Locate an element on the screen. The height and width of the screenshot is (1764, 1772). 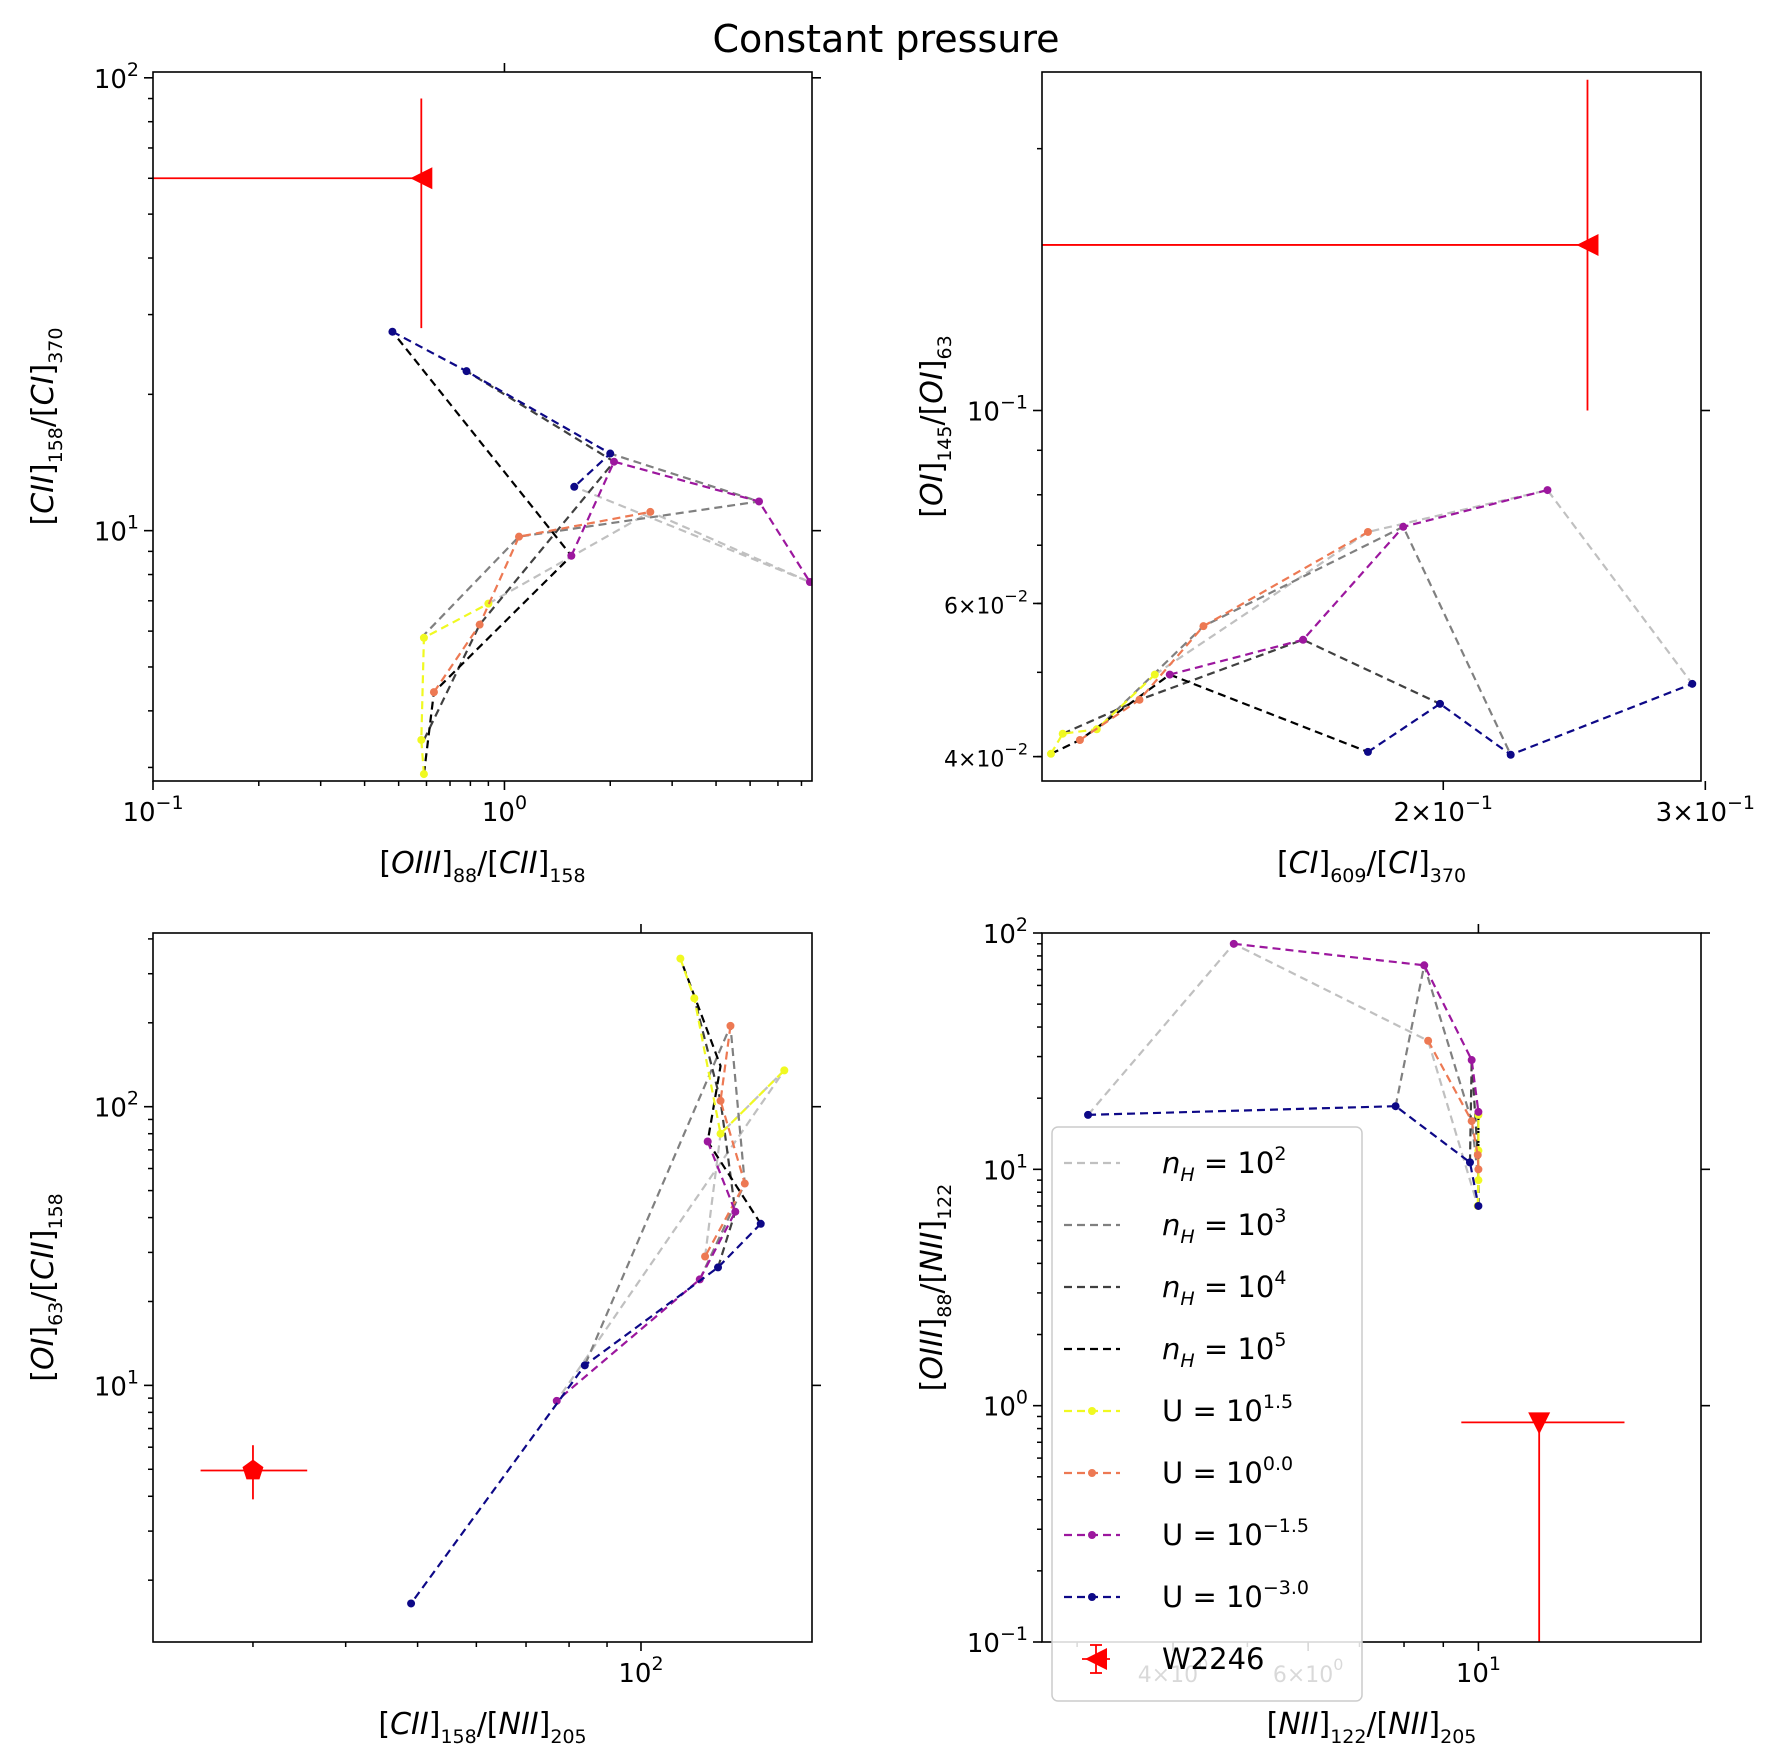
legend-label: U = 10−3.0 is located at coordinates (1235, 1595).